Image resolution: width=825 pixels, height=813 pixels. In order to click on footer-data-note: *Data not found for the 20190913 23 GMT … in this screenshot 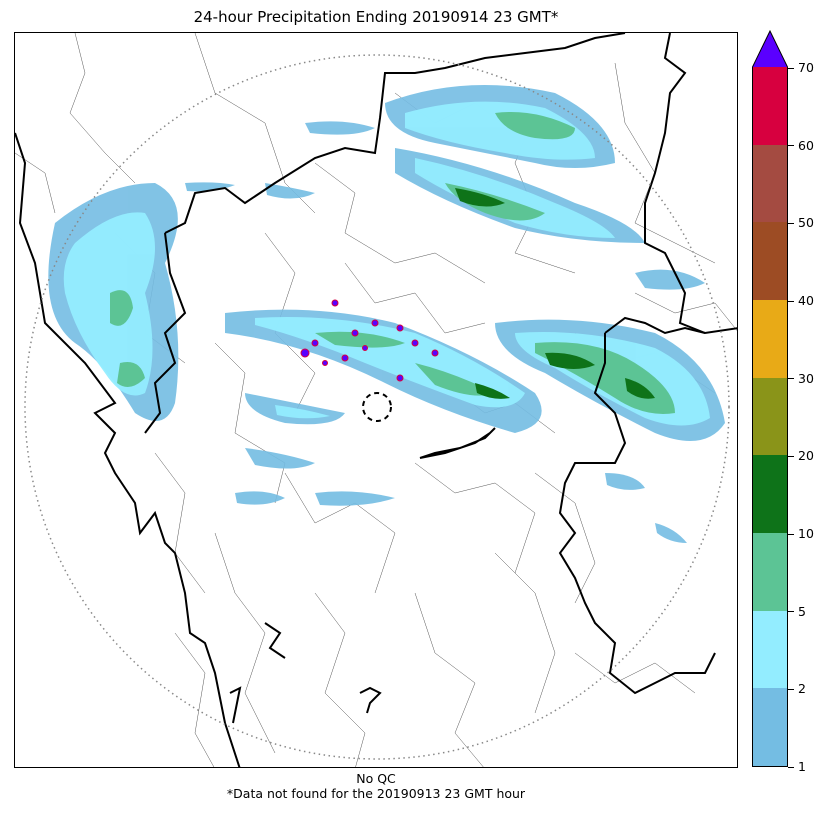, I will do `click(376, 793)`.